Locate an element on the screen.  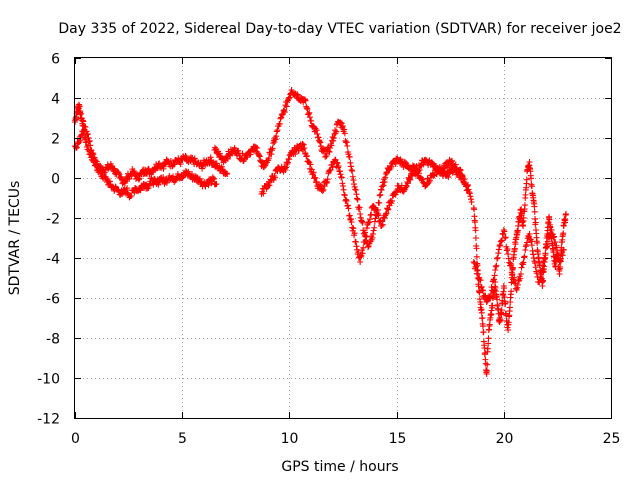
x-axis-label: GPS time / hours is located at coordinates (339, 467).